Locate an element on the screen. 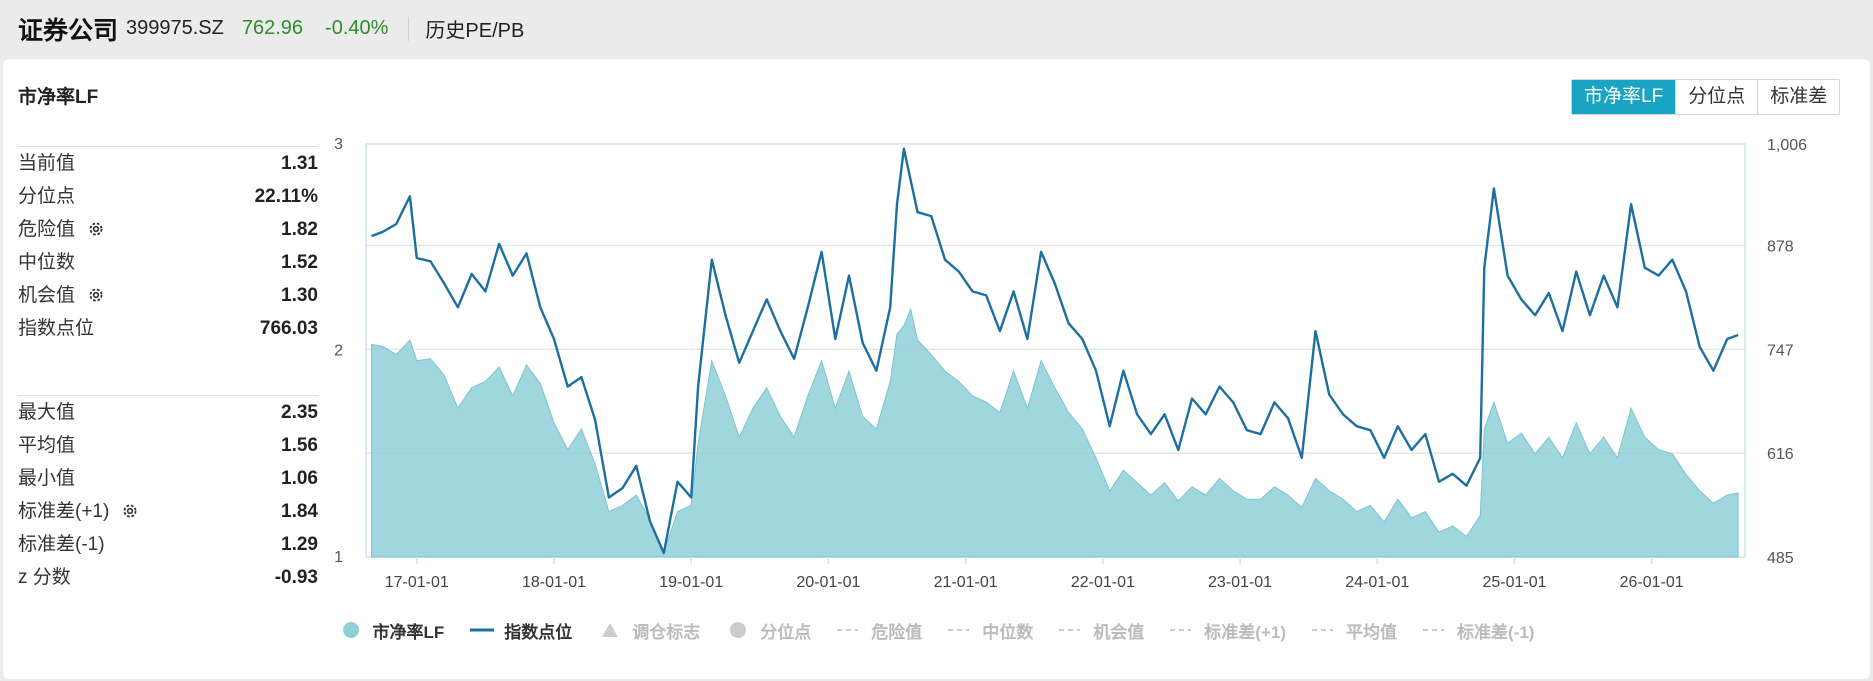  x-tick-label: 21-01-01 is located at coordinates (966, 582).